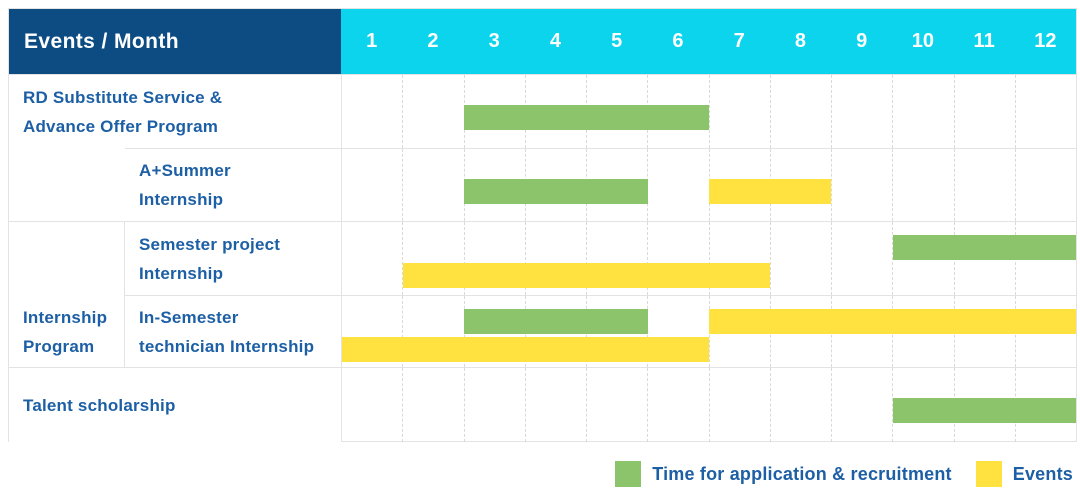 This screenshot has width=1080, height=494. I want to click on month-header-cell: 11, so click(984, 41).